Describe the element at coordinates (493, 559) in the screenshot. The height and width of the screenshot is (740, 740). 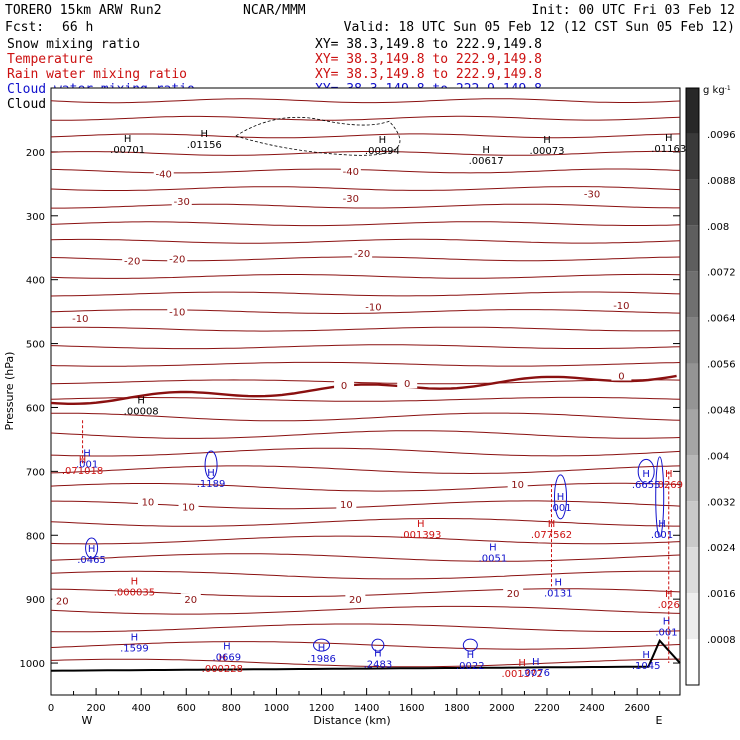
I see `maximum-value: .0051` at that location.